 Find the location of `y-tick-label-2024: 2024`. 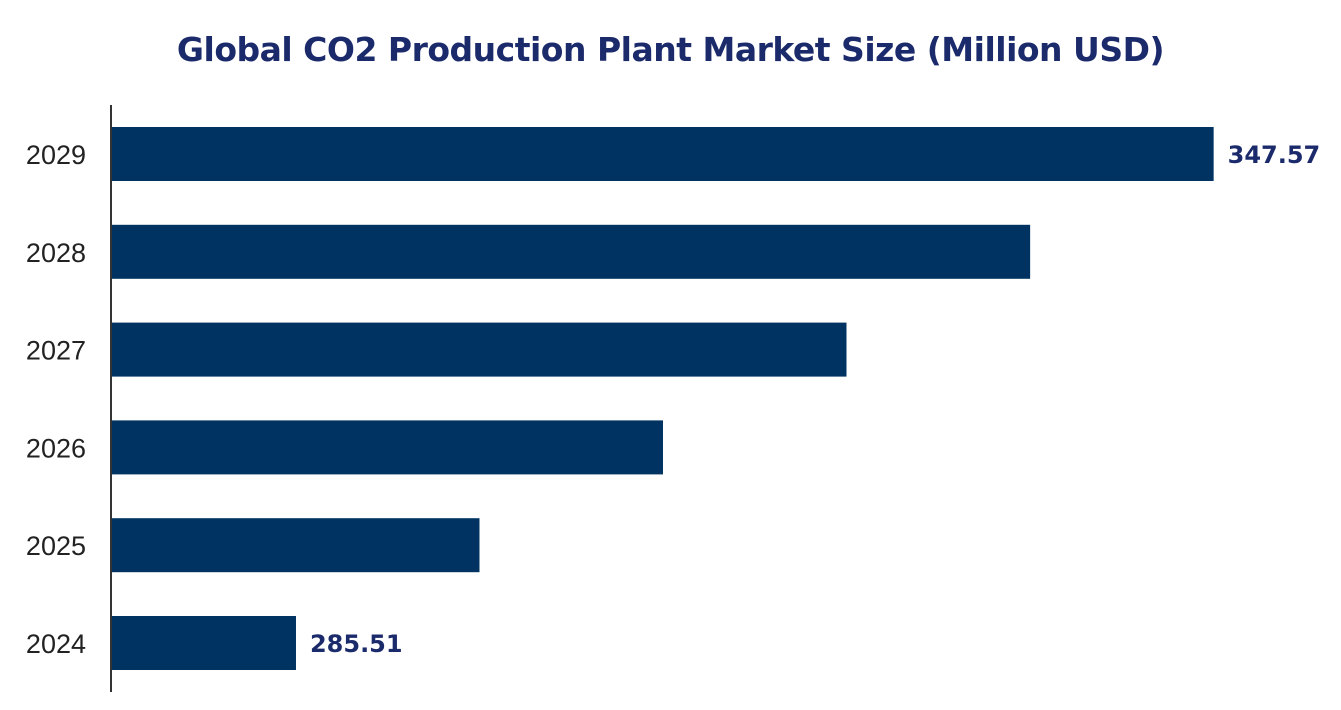

y-tick-label-2024: 2024 is located at coordinates (56, 644).